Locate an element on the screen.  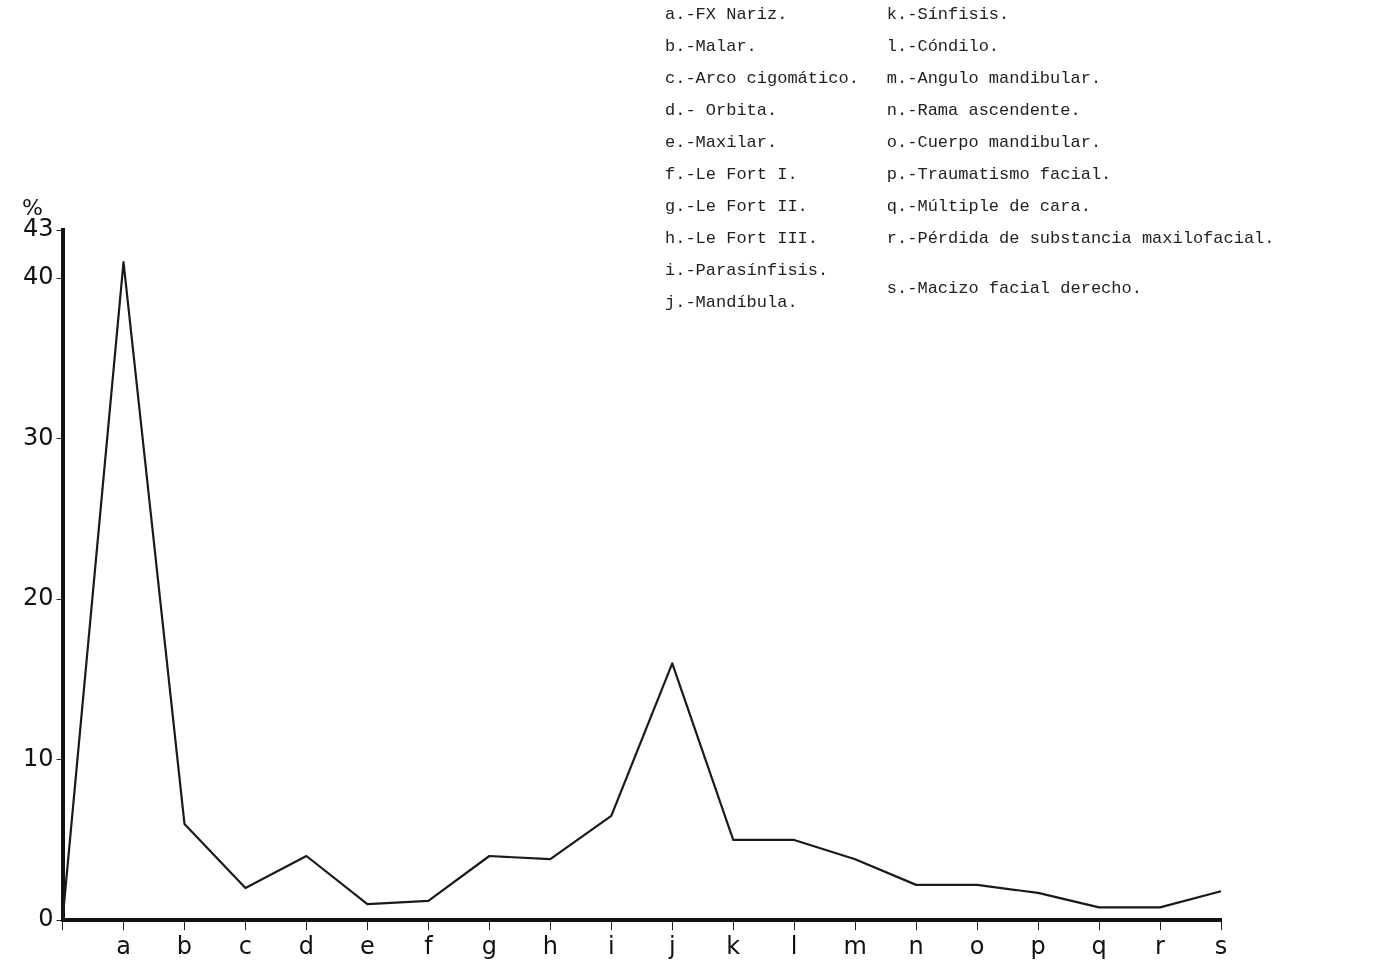
annotation: h.-Le Fort III. is located at coordinates (742, 239).